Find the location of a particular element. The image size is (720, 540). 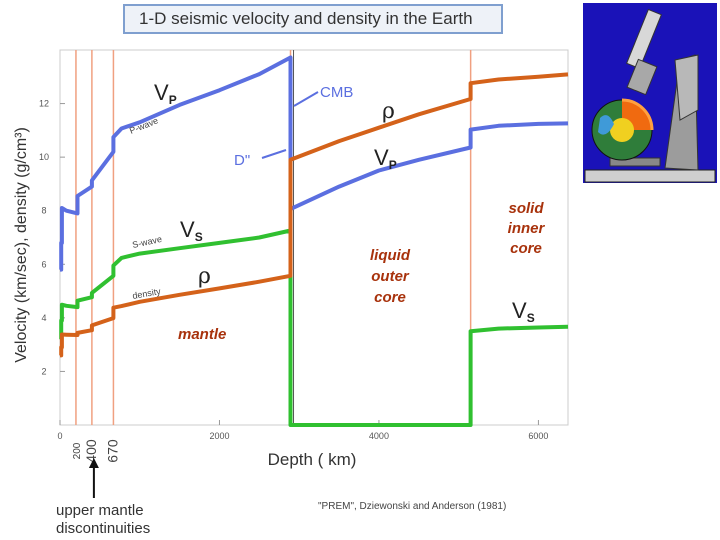

y-tick-label: 2 is located at coordinates (43, 371).